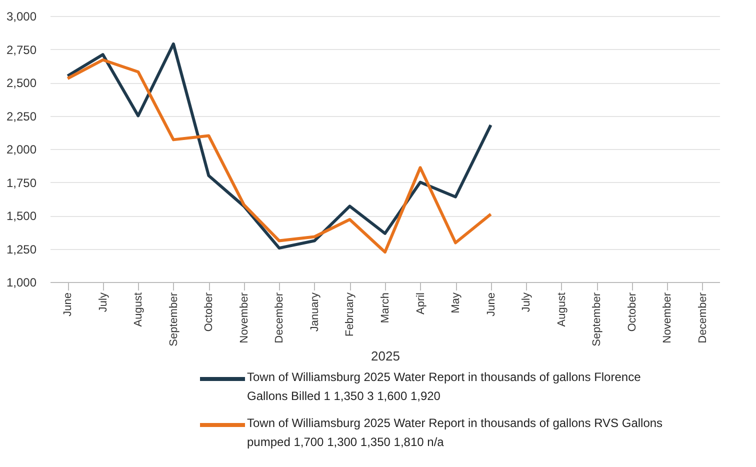  Describe the element at coordinates (21, 149) in the screenshot. I see `y-tick-label: 2,000` at that location.